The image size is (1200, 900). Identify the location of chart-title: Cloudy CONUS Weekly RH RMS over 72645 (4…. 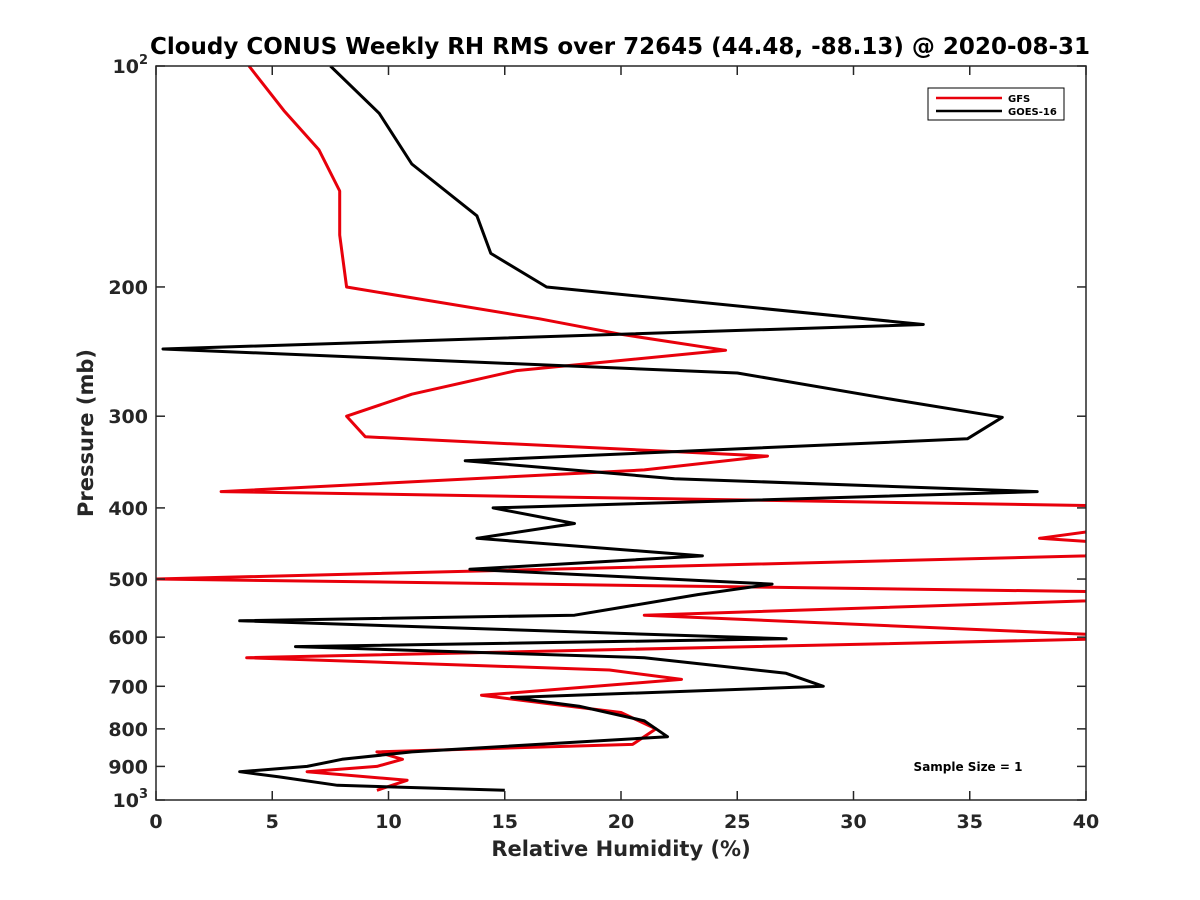
(620, 47).